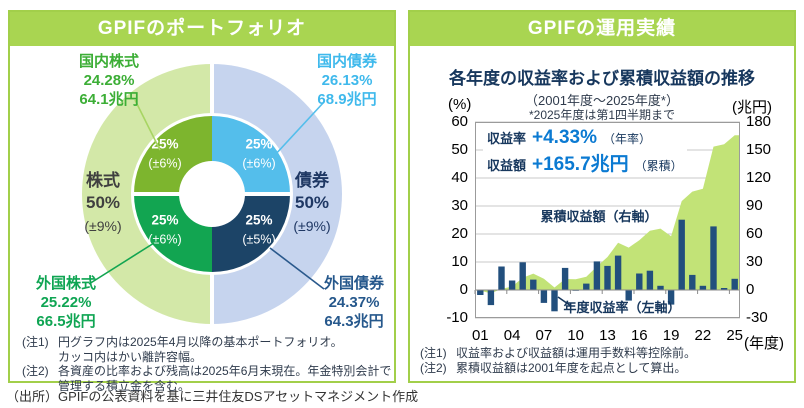 The image size is (804, 408). I want to click on annual-return-bar-2005, so click(522, 276).